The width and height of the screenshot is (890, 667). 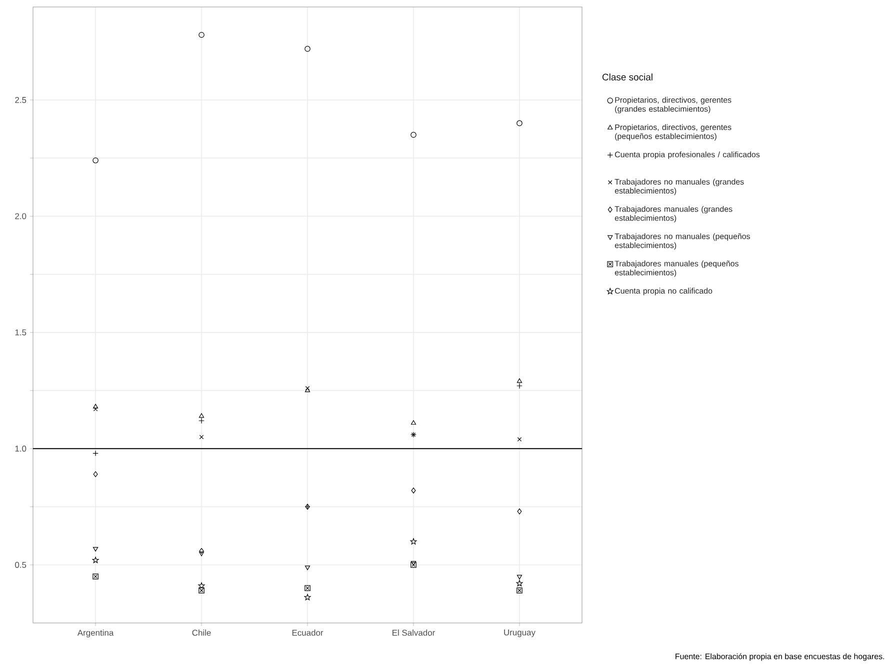 I want to click on x-tick-label: Chile, so click(x=201, y=633).